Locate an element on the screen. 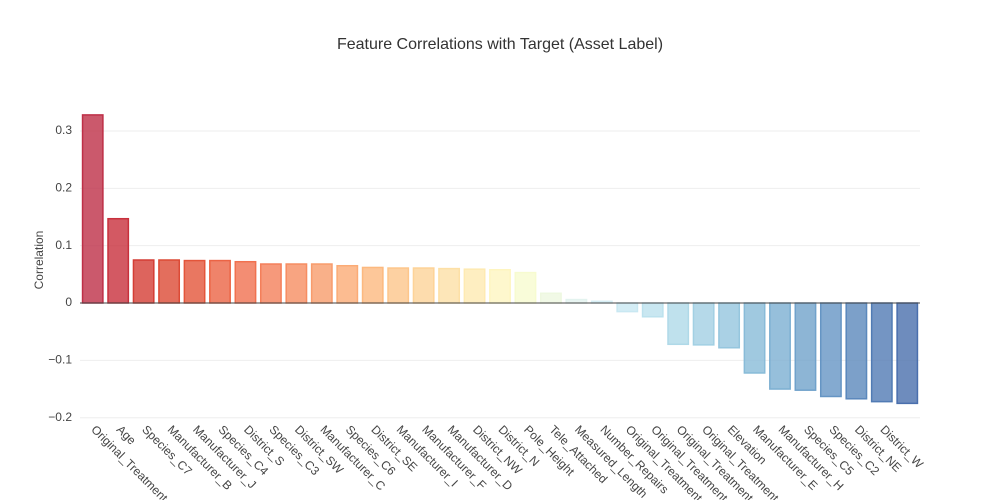  y-tick-label: 0.1 is located at coordinates (63, 245).